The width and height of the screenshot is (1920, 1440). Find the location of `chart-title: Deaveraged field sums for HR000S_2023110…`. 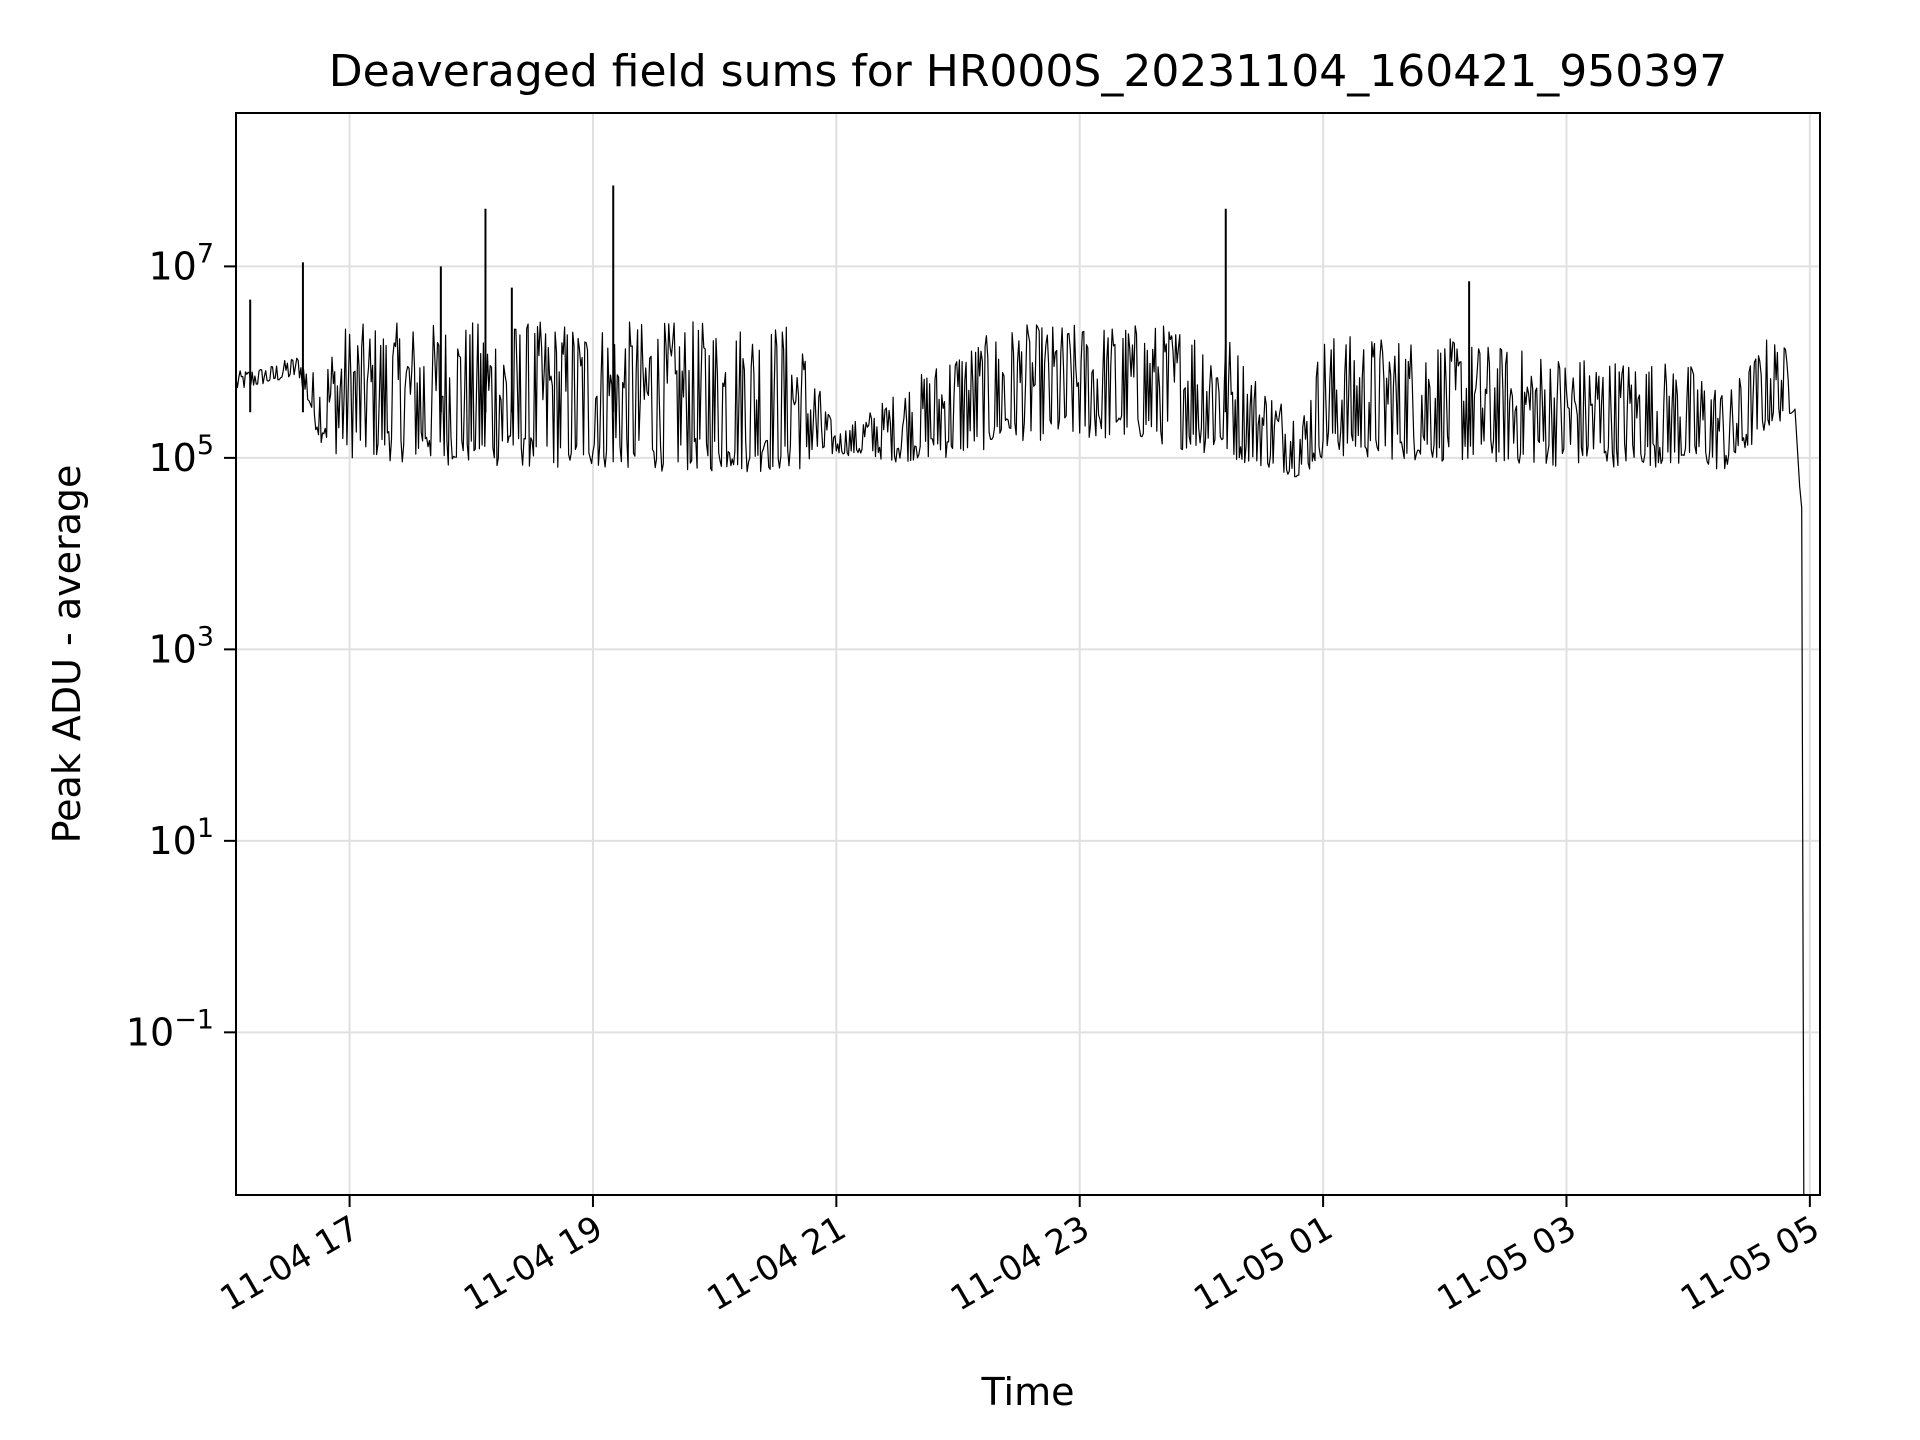

chart-title: Deaveraged field sums for HR000S_2023110… is located at coordinates (1028, 71).